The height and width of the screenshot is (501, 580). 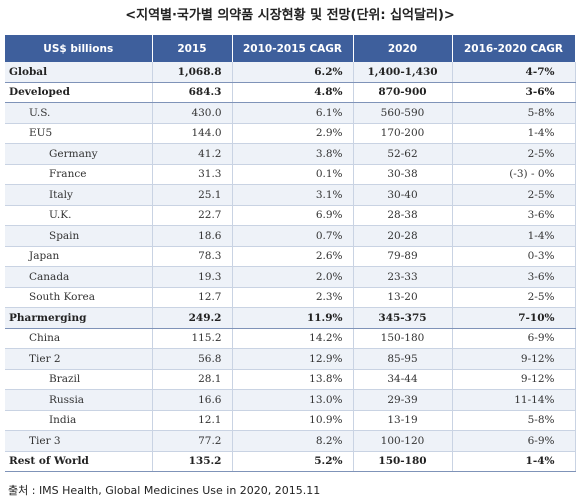 What do you see at coordinates (192, 256) in the screenshot?
I see `cell: 78.3` at bounding box center [192, 256].